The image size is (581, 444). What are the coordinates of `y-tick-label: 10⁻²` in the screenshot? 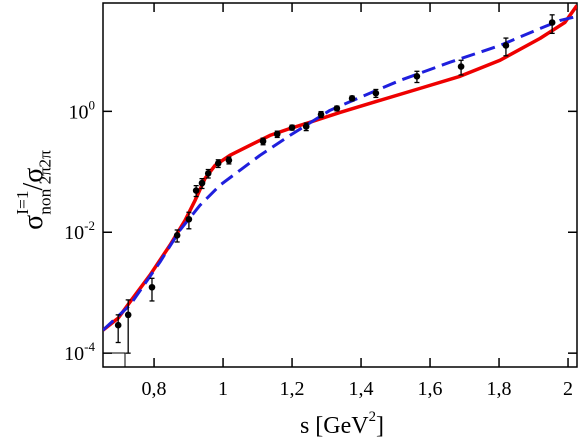 It's located at (79, 231).